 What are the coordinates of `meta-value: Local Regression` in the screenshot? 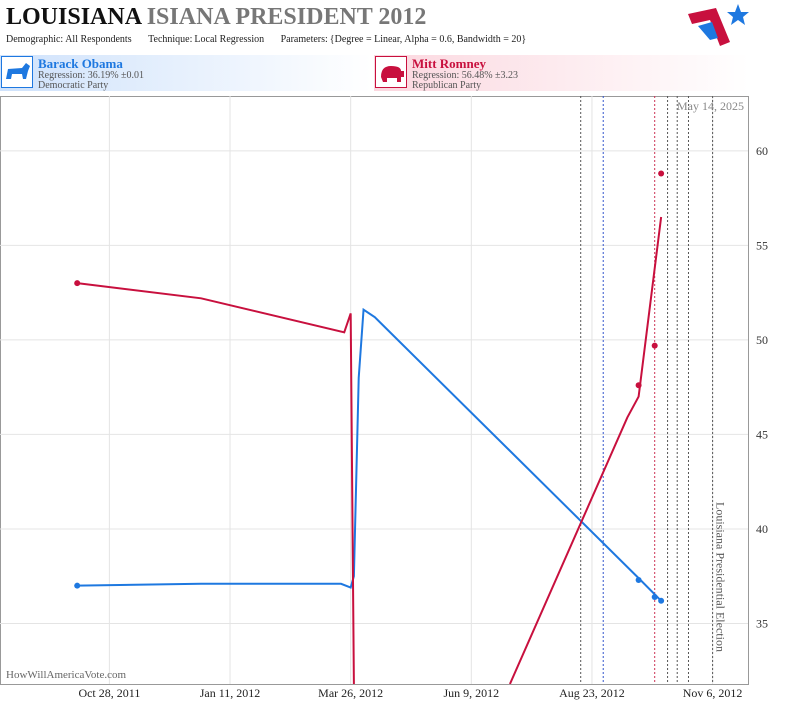 It's located at (229, 39).